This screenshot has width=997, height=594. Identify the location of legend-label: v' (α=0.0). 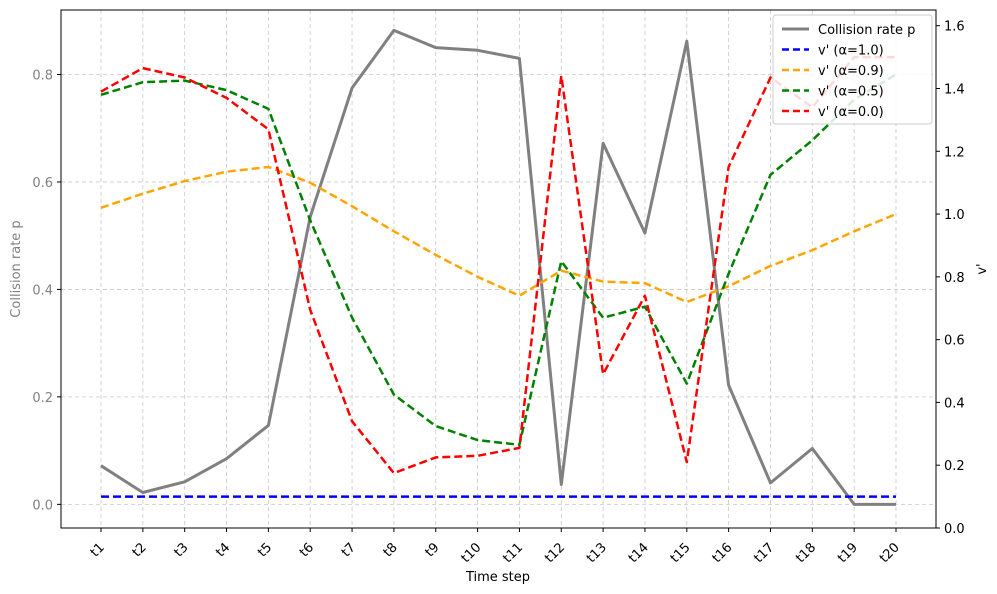
(851, 112).